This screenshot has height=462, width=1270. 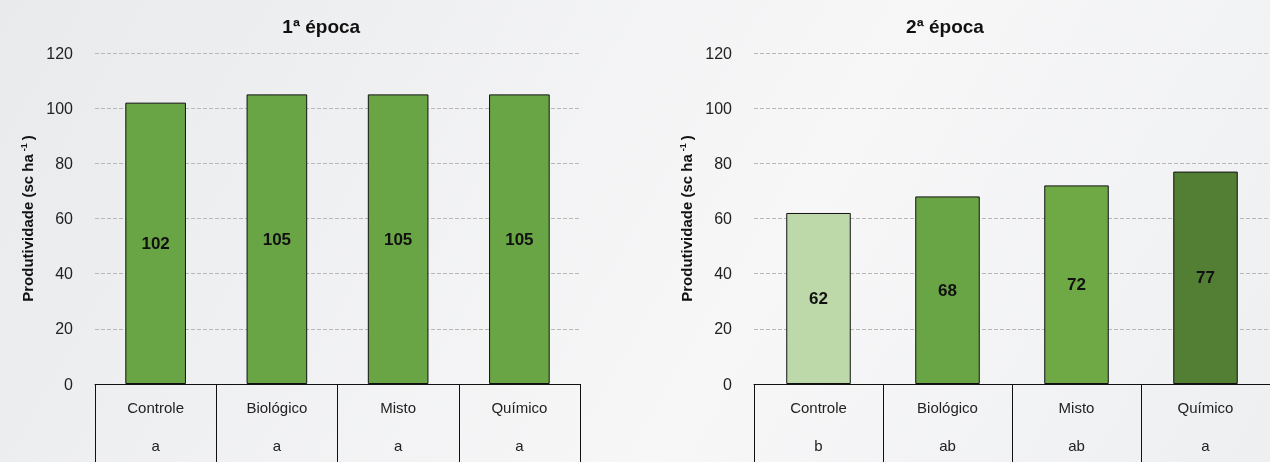 What do you see at coordinates (1076, 285) in the screenshot?
I see `data-label: 72` at bounding box center [1076, 285].